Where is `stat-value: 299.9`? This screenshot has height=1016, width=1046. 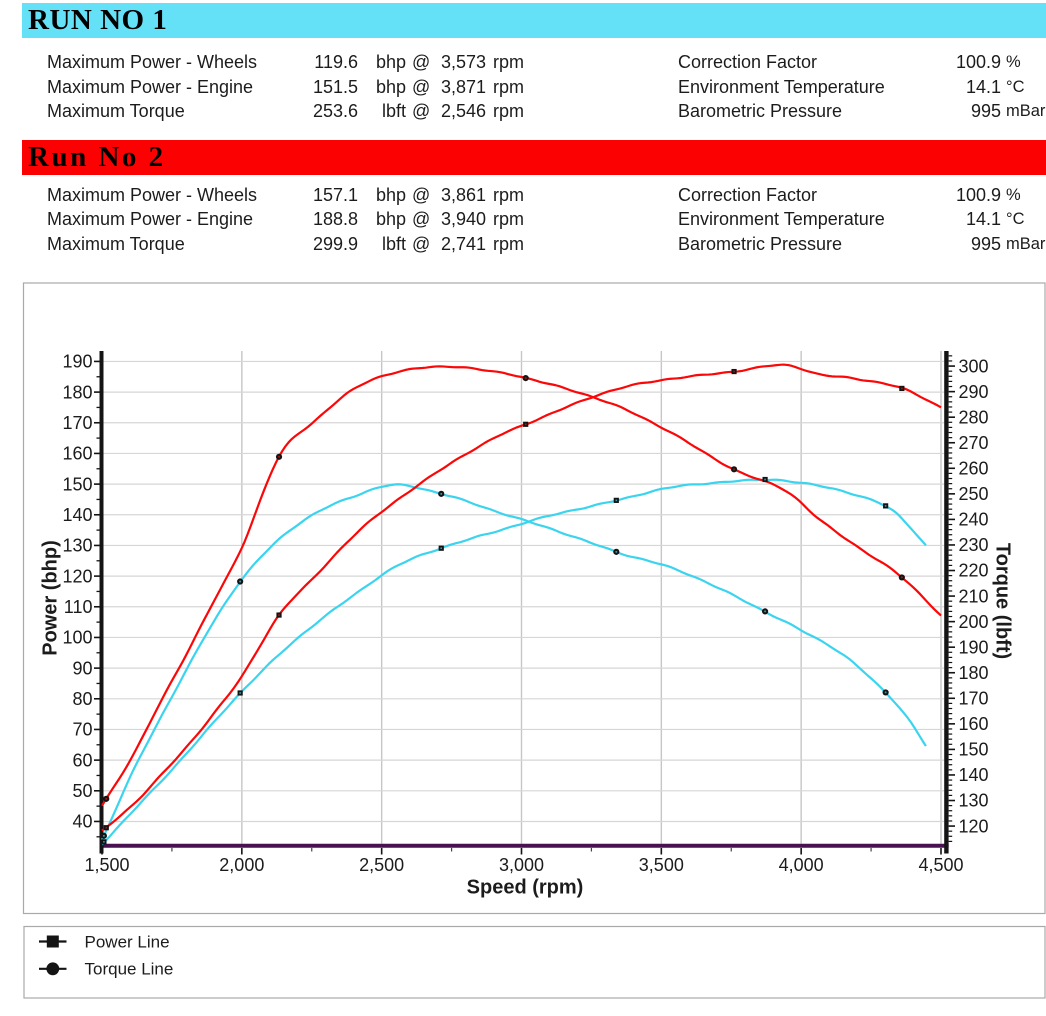 stat-value: 299.9 is located at coordinates (335, 243).